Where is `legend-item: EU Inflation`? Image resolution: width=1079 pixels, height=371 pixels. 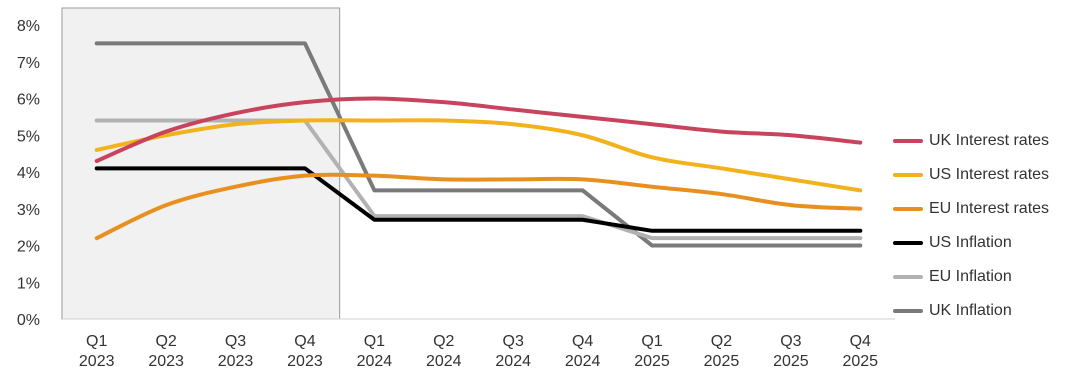 legend-item: EU Inflation is located at coordinates (952, 277).